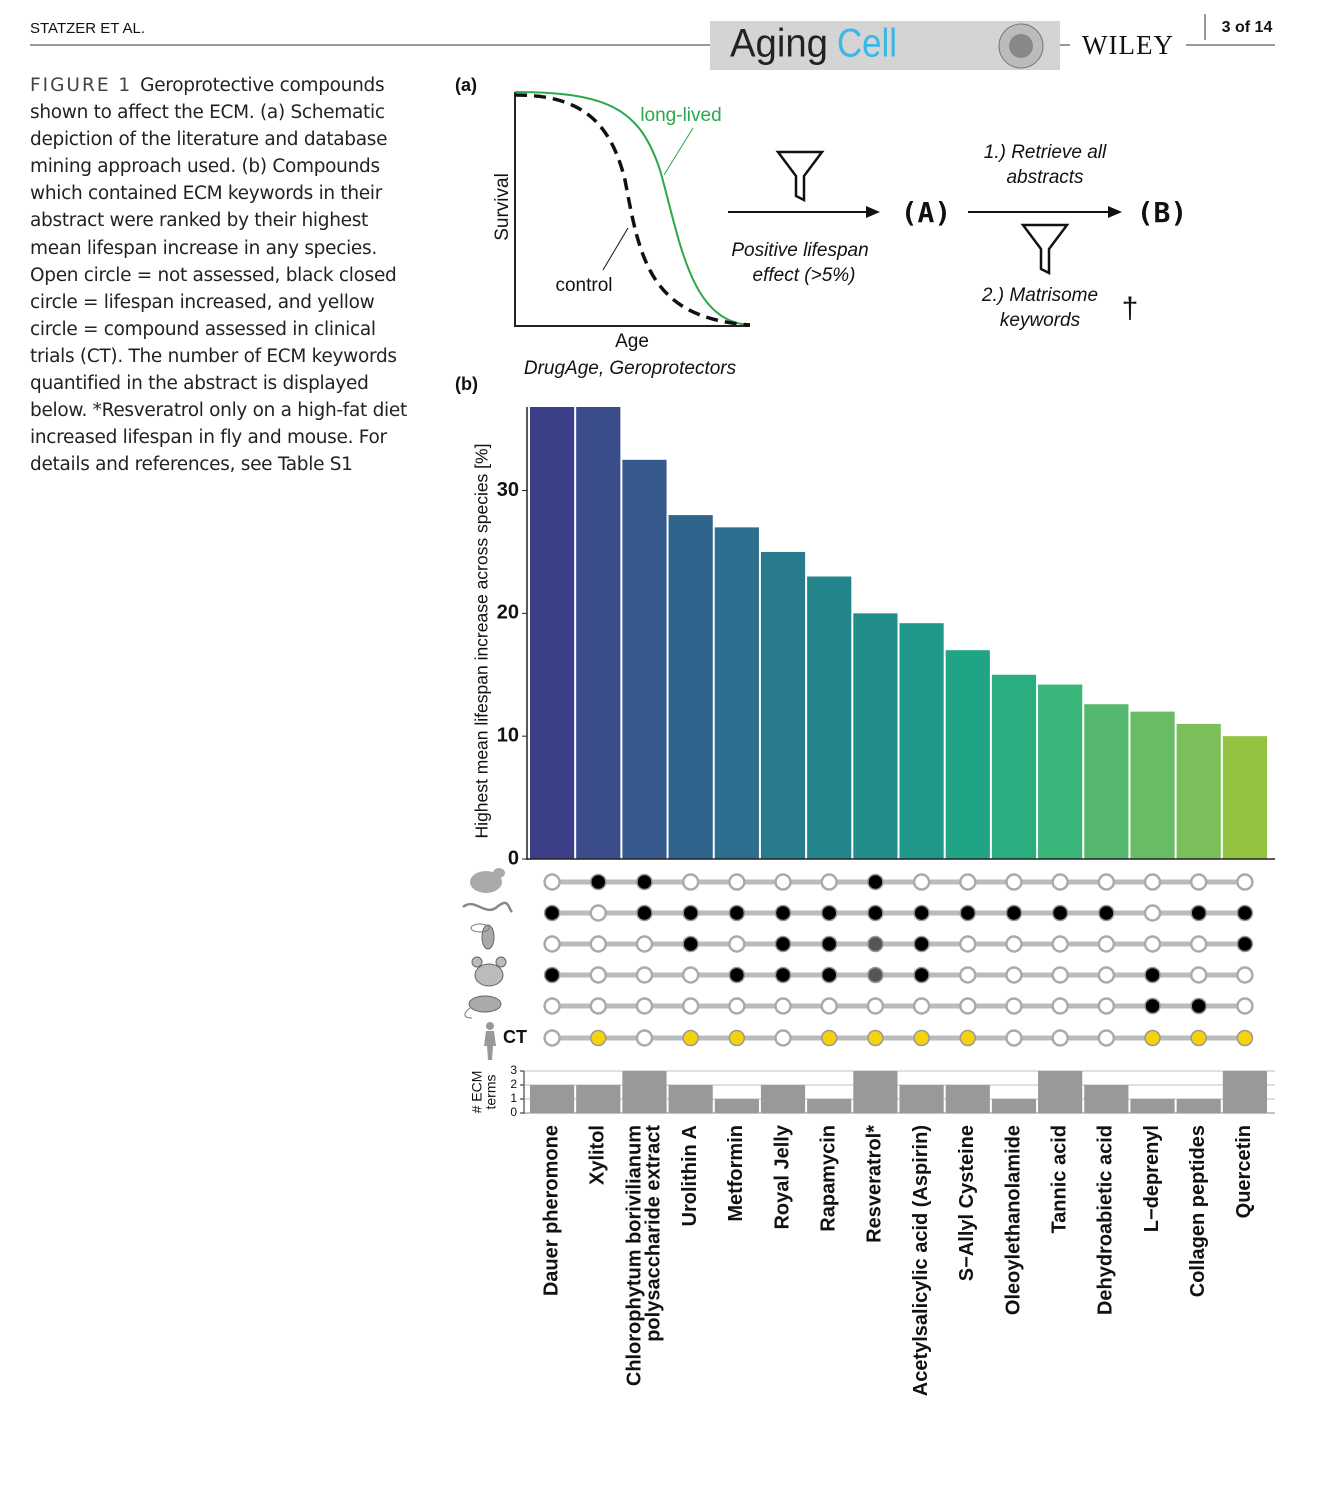 This screenshot has height=1487, width=1324. Describe the element at coordinates (87, 28) in the screenshot. I see `running-head: STATZER ET AL.` at that location.